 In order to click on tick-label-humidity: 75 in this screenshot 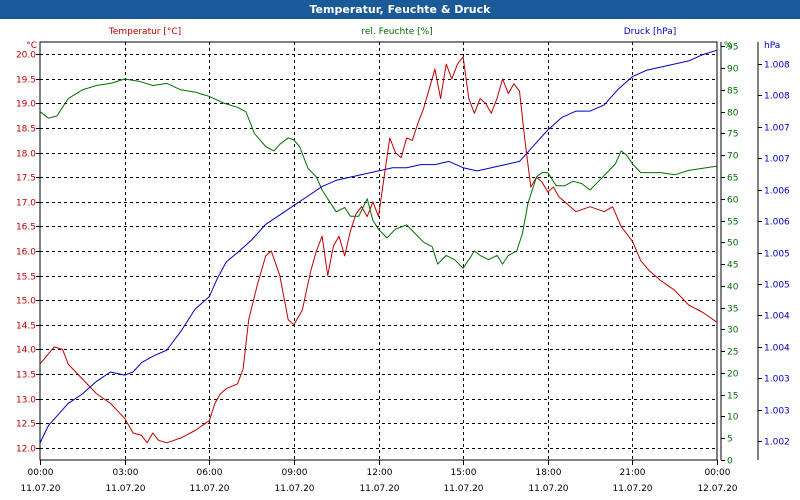, I will do `click(732, 135)`.